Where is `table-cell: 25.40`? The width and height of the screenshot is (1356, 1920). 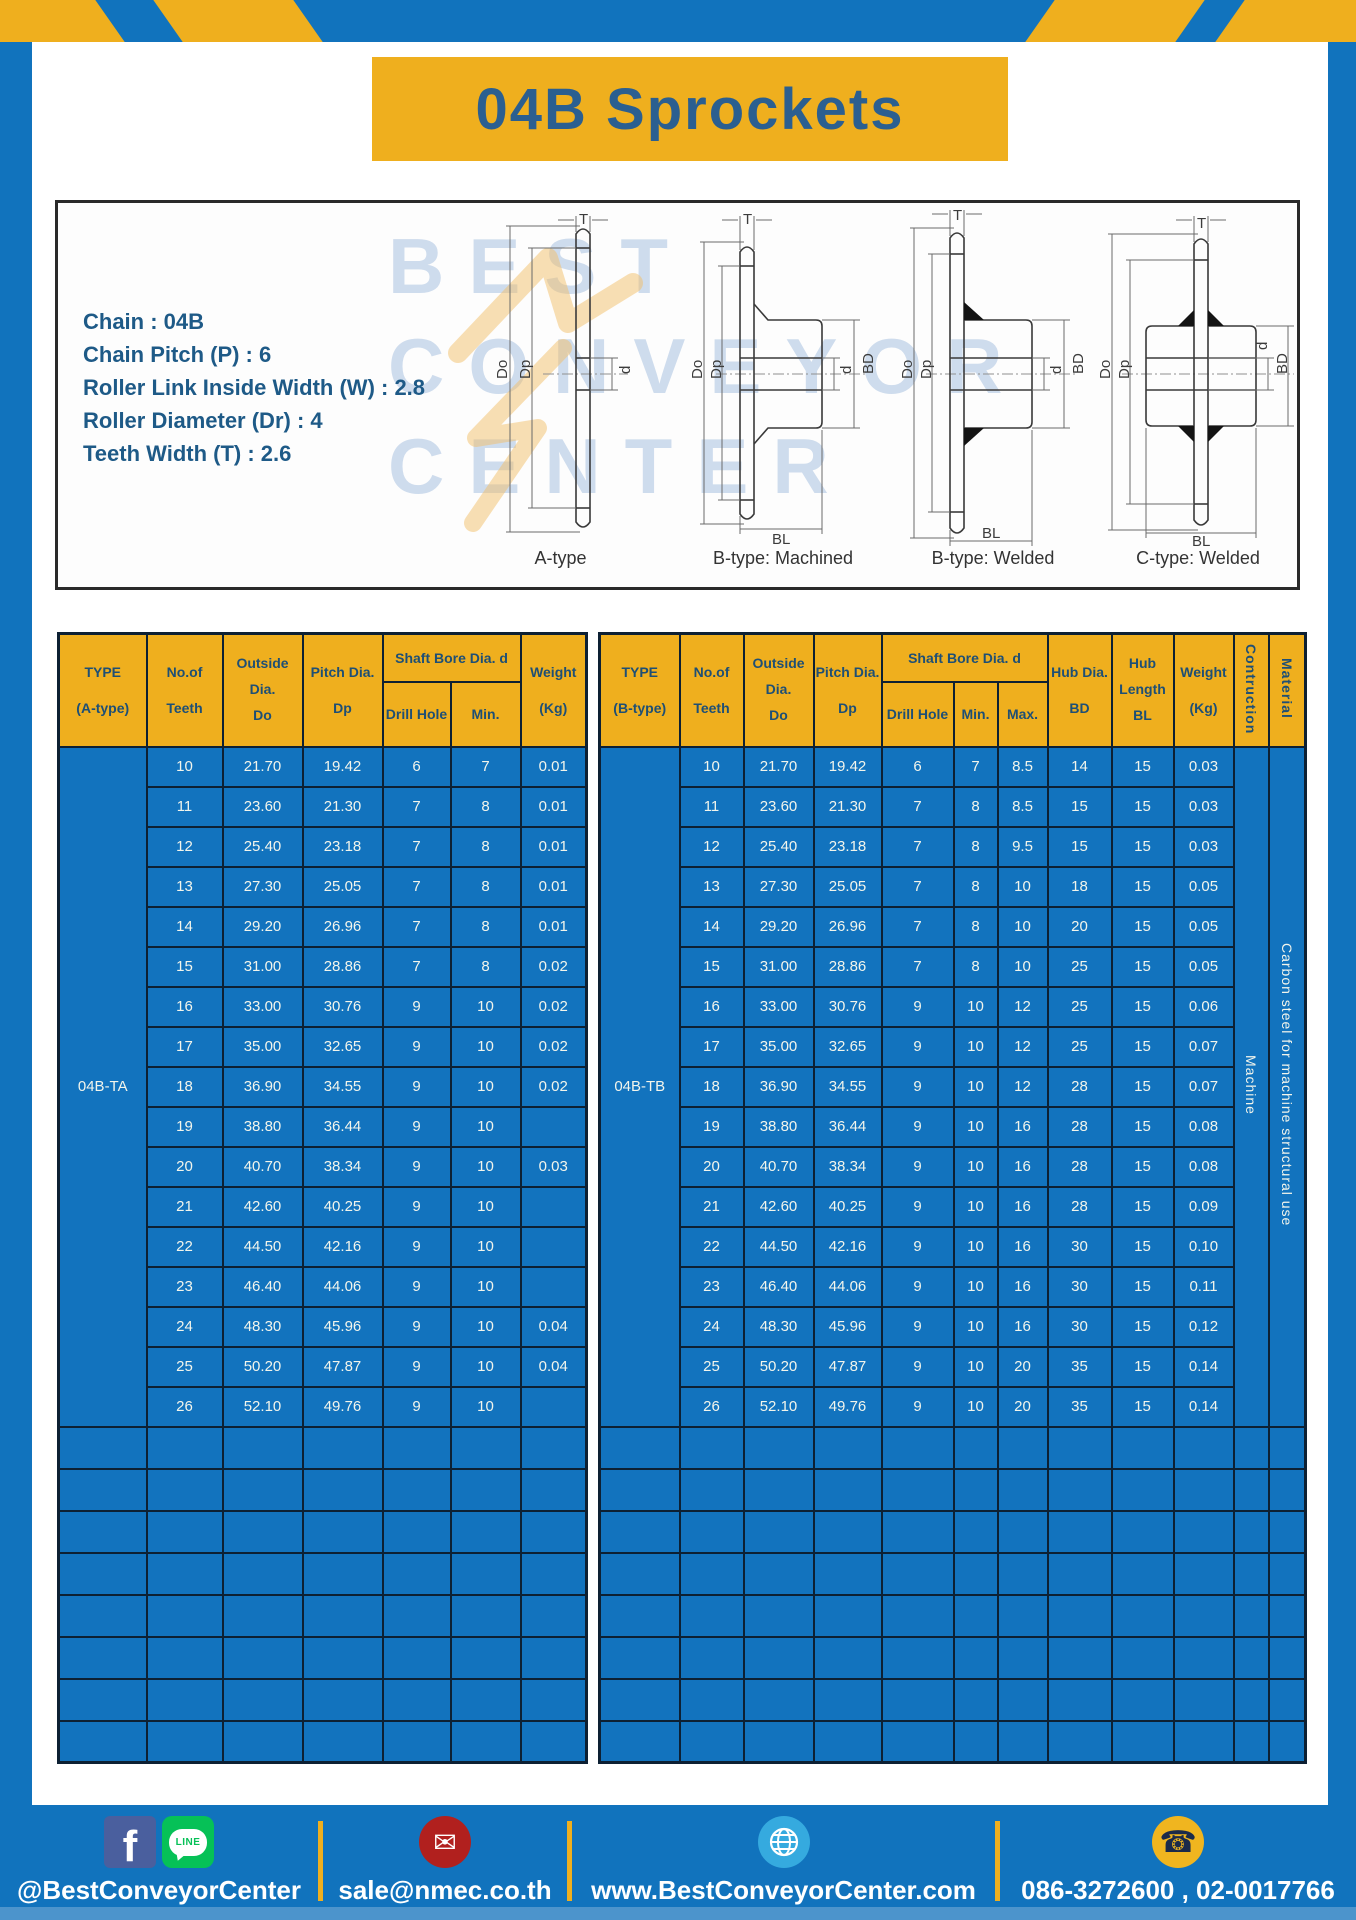 table-cell: 25.40 is located at coordinates (262, 846).